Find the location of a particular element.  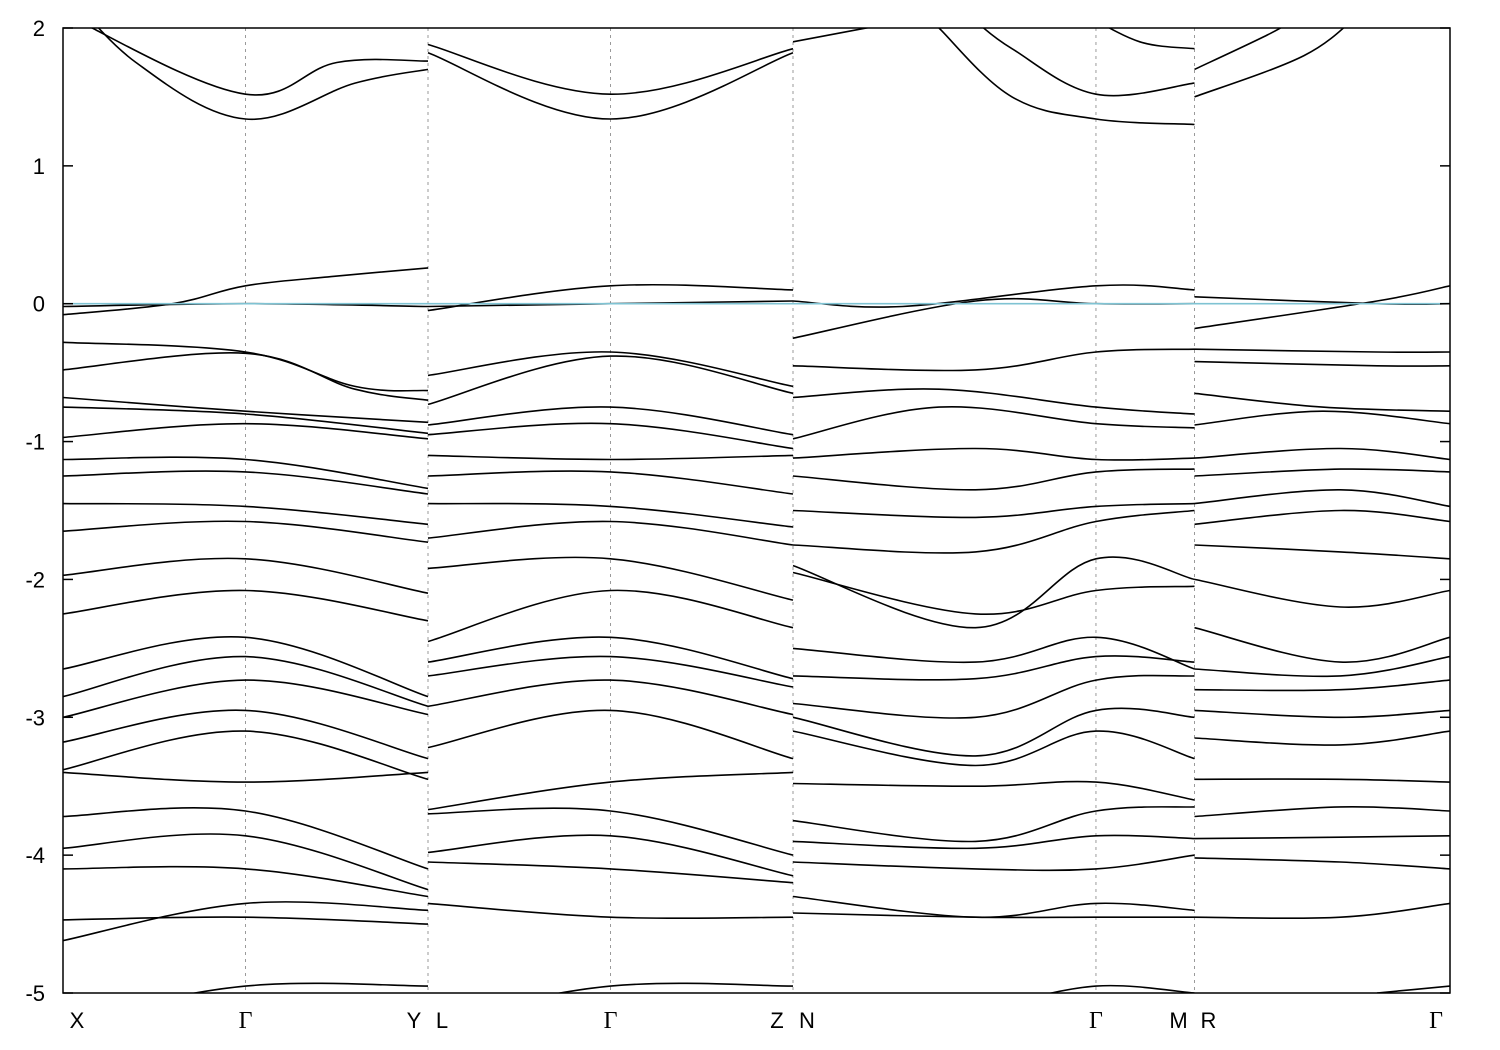

kpoint-label-g1: Γ is located at coordinates (246, 1021).